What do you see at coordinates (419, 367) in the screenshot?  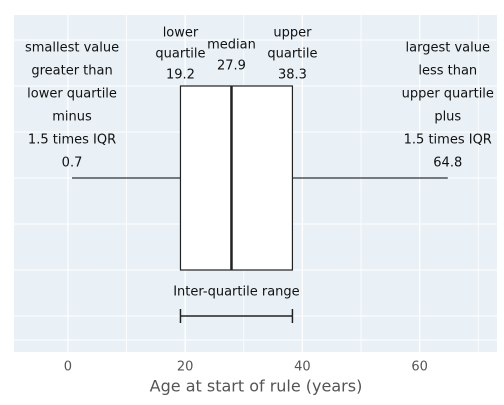 I see `x-tick-label: 60` at bounding box center [419, 367].